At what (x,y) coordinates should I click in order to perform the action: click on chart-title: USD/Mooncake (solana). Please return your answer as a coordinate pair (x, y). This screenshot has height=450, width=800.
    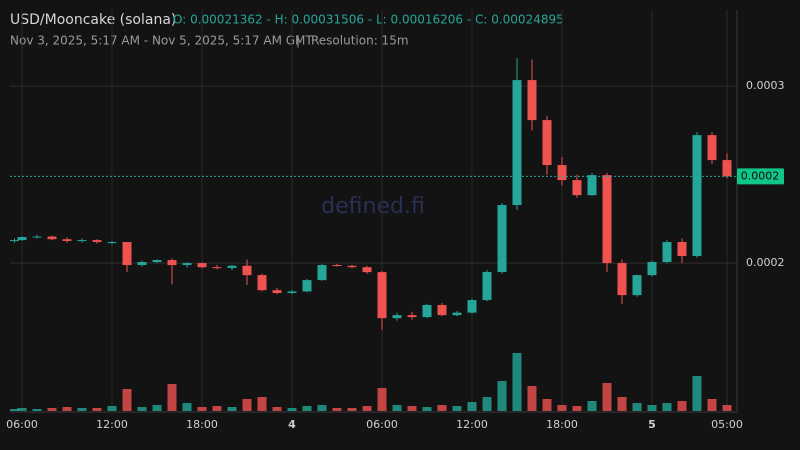
    Looking at the image, I should click on (93, 20).